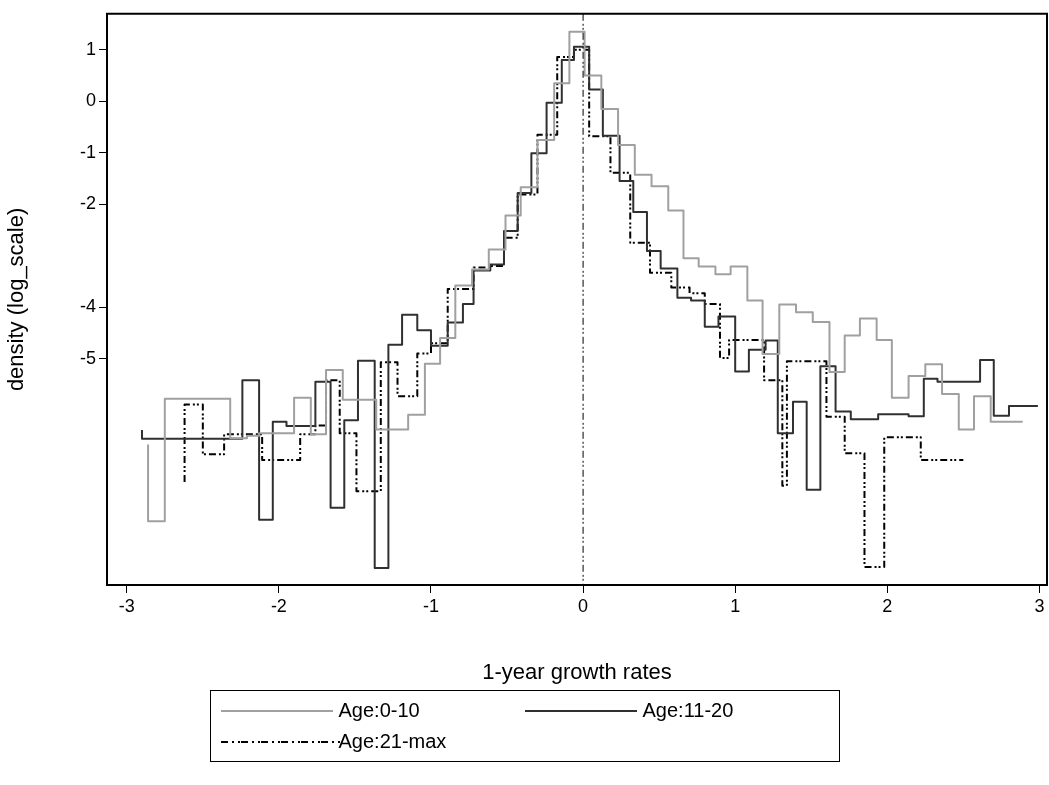 This screenshot has height=785, width=1049. What do you see at coordinates (126, 605) in the screenshot?
I see `x-tick-label: -3` at bounding box center [126, 605].